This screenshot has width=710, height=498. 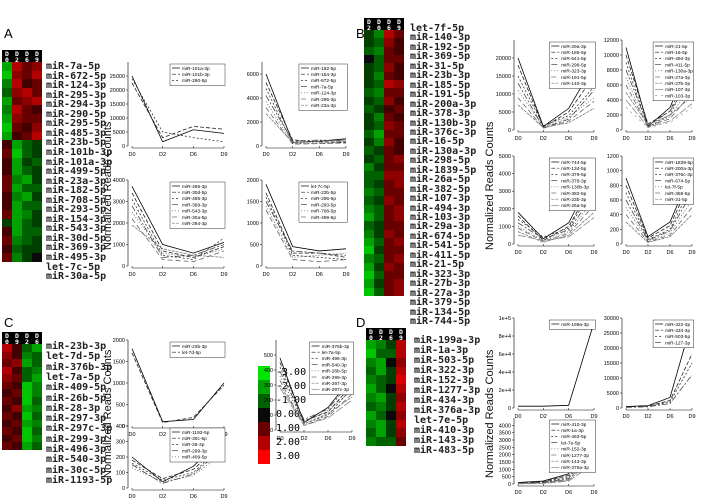 What do you see at coordinates (306, 122) in the screenshot?
I see `series-line-miR-124-3p` at bounding box center [306, 122].